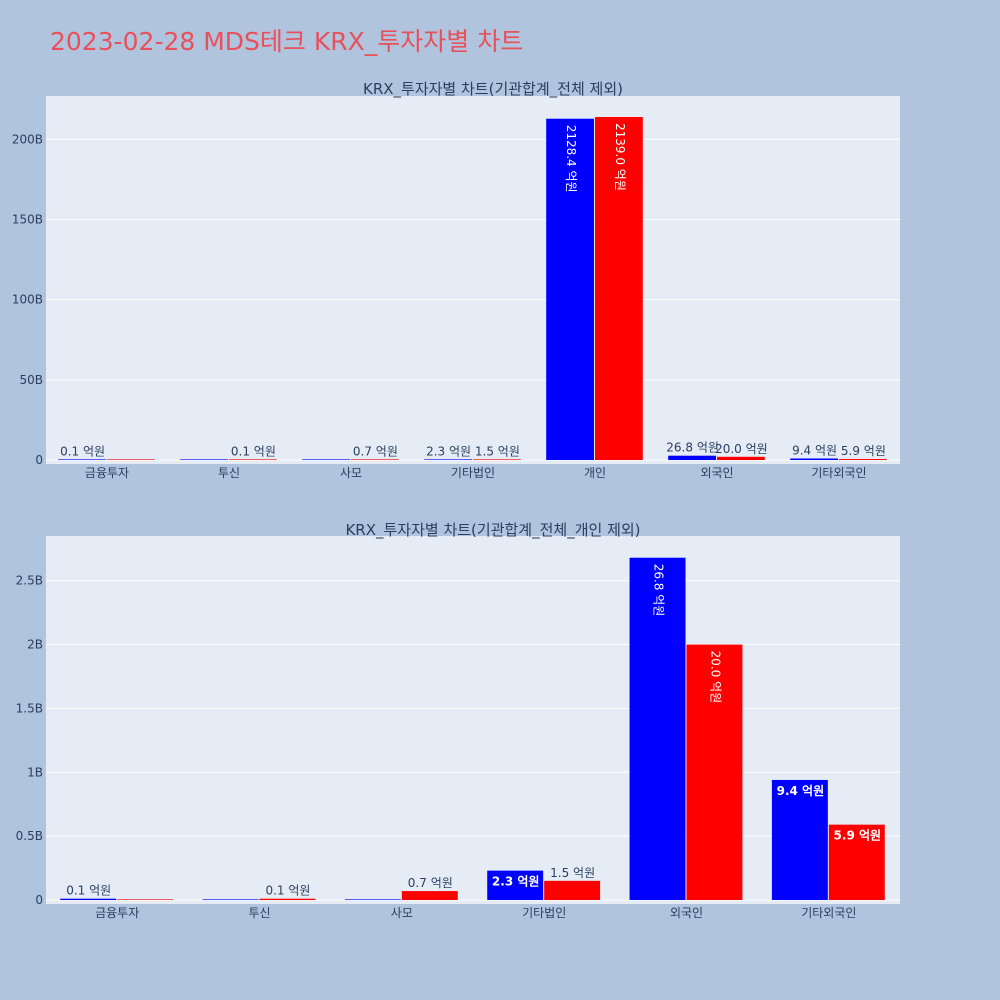 The width and height of the screenshot is (1000, 1000). What do you see at coordinates (620, 157) in the screenshot?
I see `data-label: 2139.0 억원` at bounding box center [620, 157].